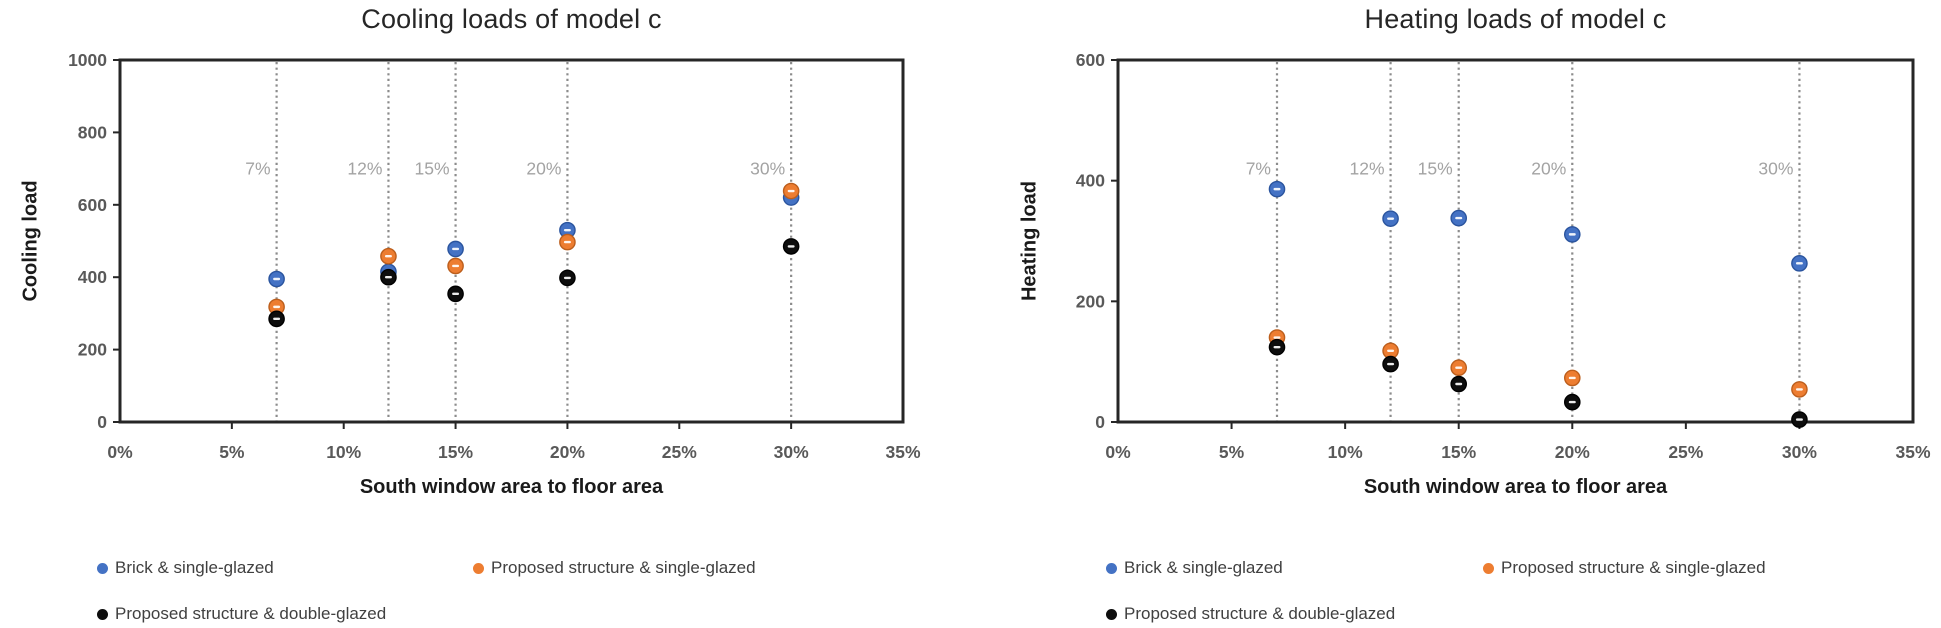 The image size is (1941, 628). I want to click on heating-chart-title: Heating loads of model c, so click(1515, 19).